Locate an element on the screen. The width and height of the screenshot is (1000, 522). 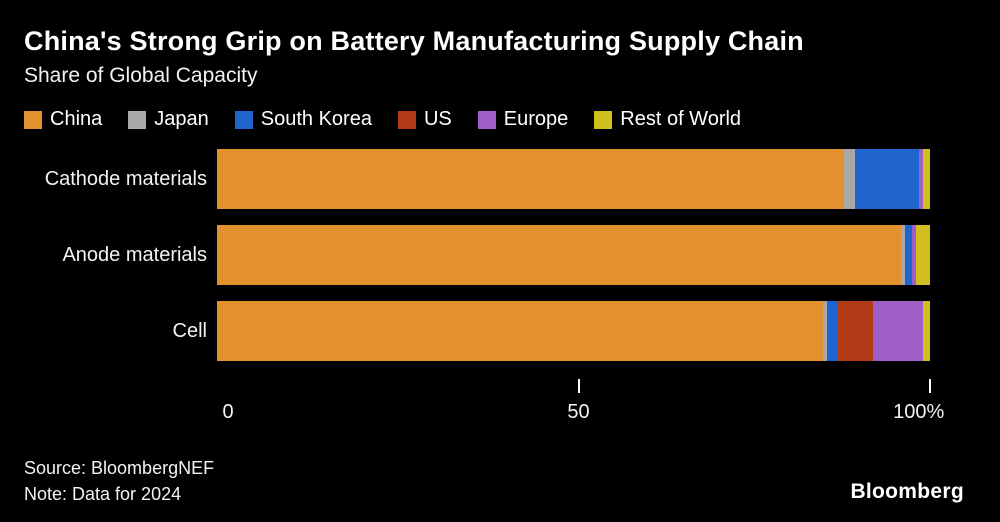
legend-item-china: China is located at coordinates (63, 119).